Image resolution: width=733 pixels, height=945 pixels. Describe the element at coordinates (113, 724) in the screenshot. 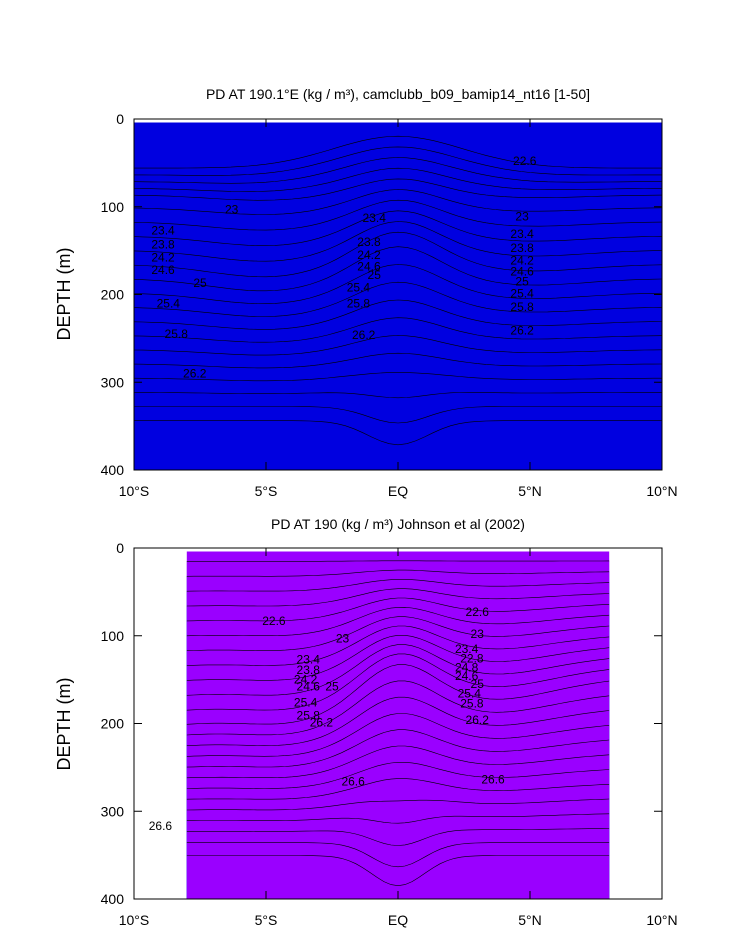

I see `y-tick-label: 200` at that location.